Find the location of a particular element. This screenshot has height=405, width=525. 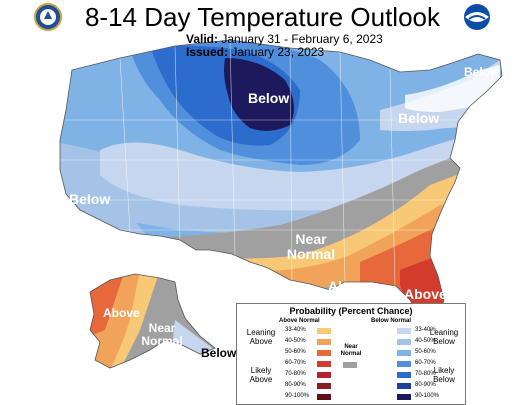

issued-date: Issued: January 23, 2023 is located at coordinates (255, 52).